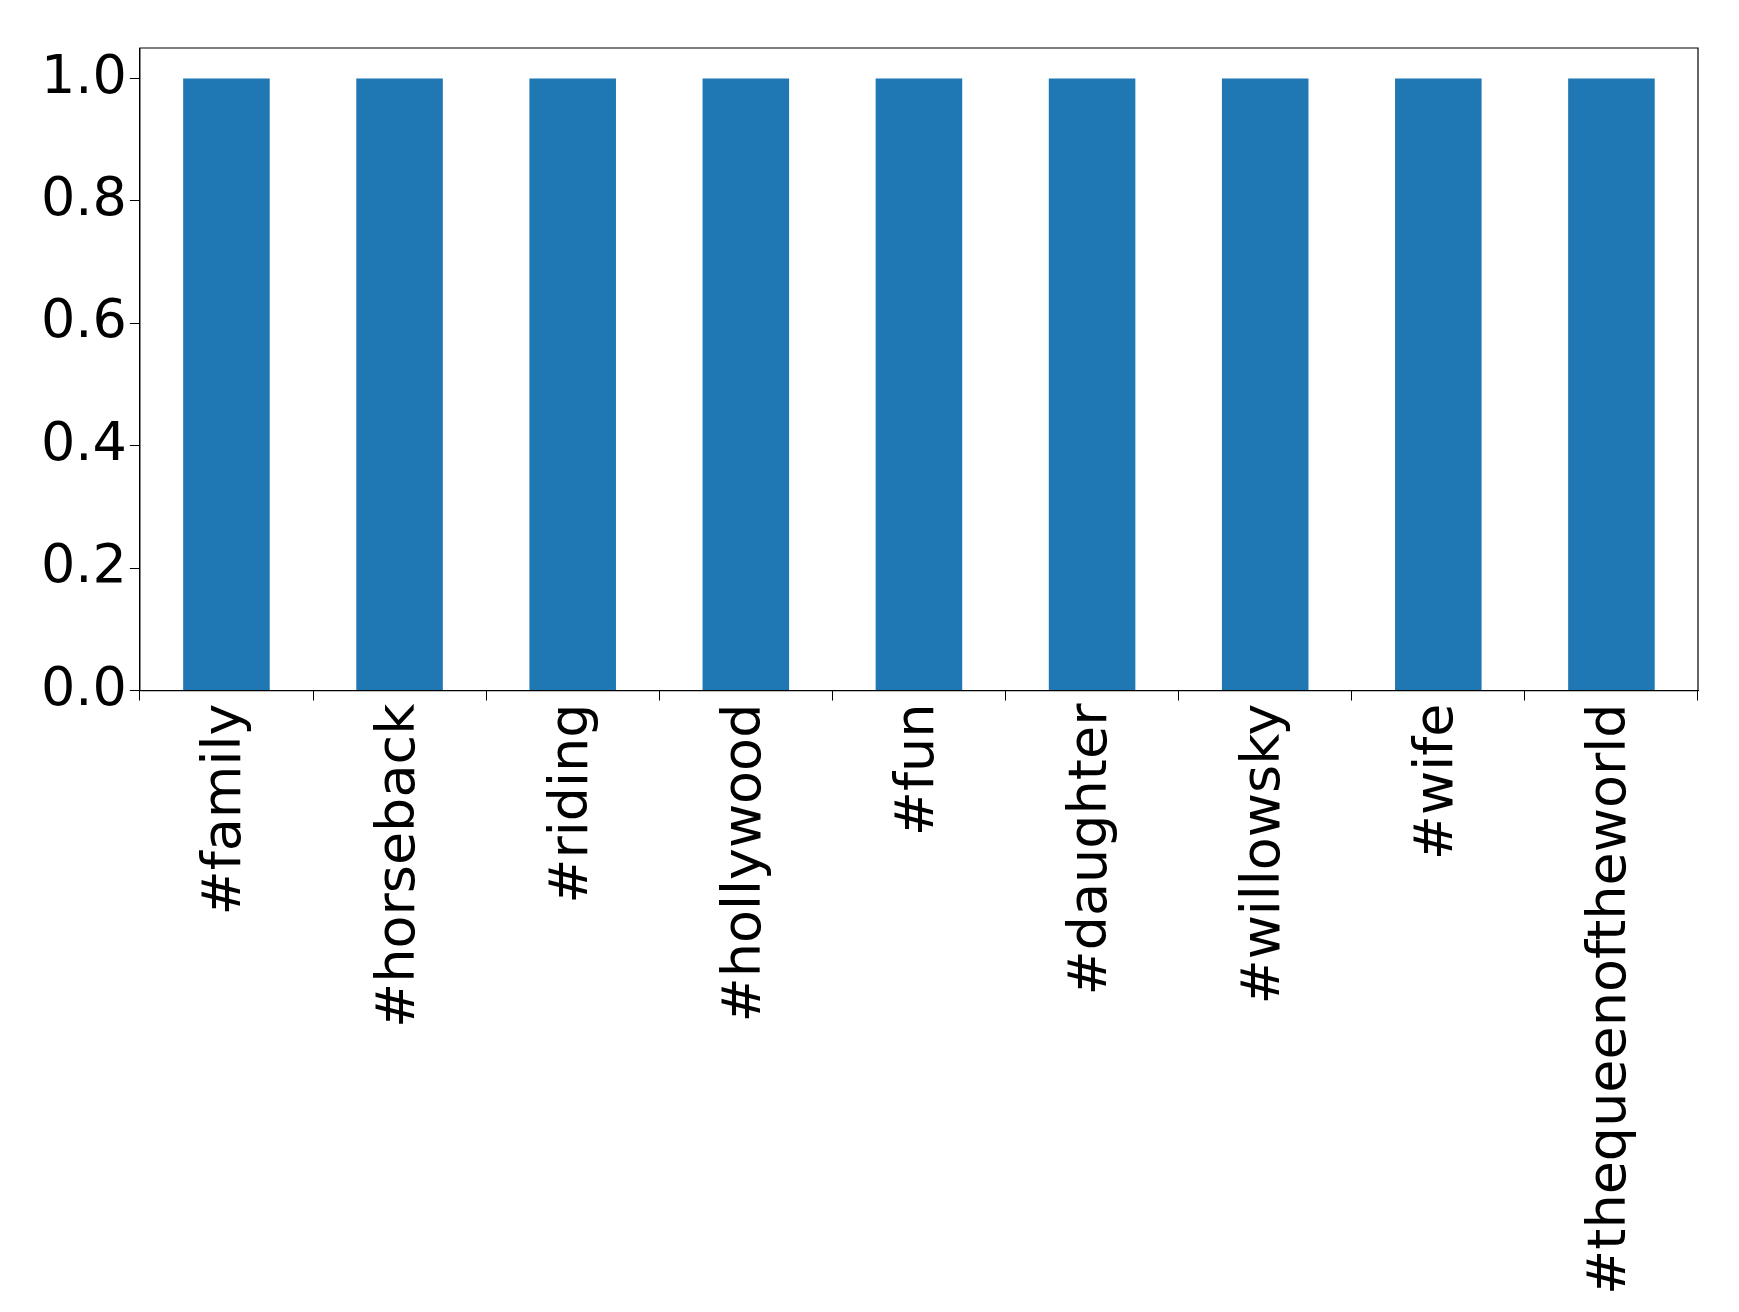 The image size is (1739, 1312). Describe the element at coordinates (1088, 849) in the screenshot. I see `x-tick-label: #daughter` at that location.